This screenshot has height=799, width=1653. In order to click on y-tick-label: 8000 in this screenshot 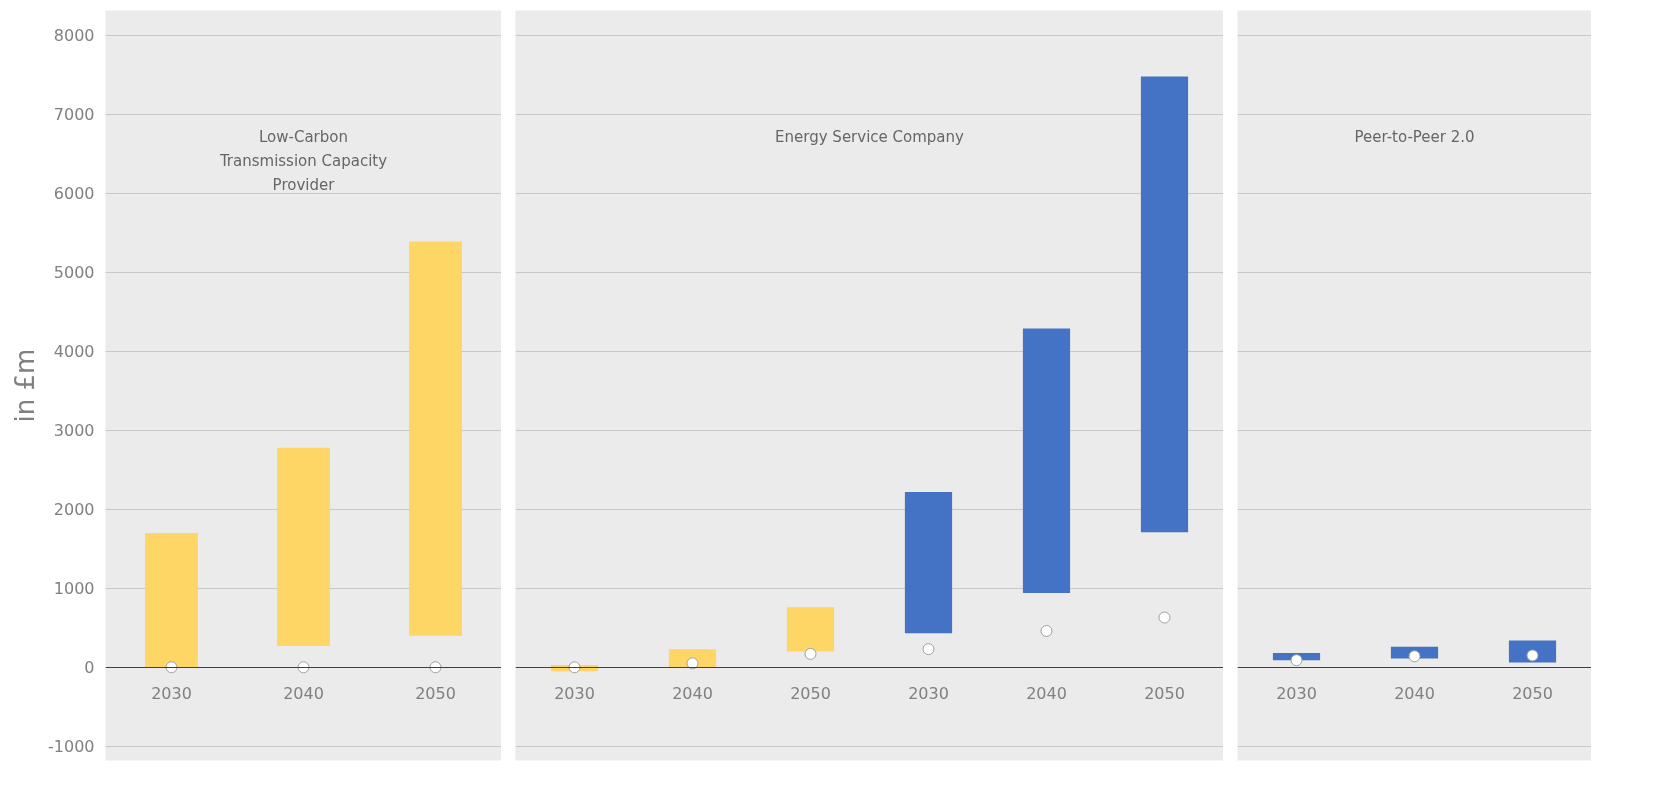, I will do `click(74, 36)`.